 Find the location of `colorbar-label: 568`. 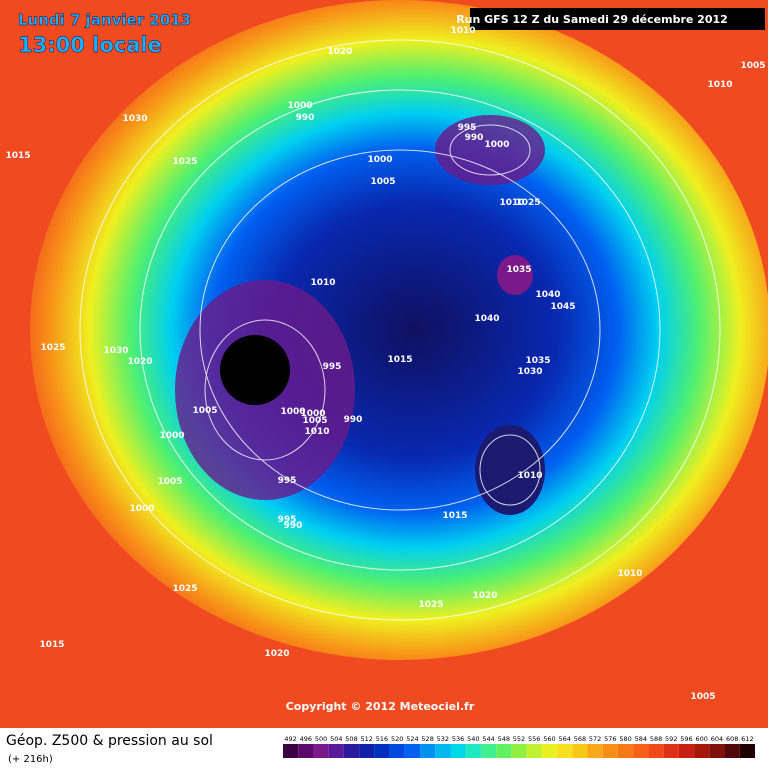

colorbar-label: 568 is located at coordinates (580, 739).